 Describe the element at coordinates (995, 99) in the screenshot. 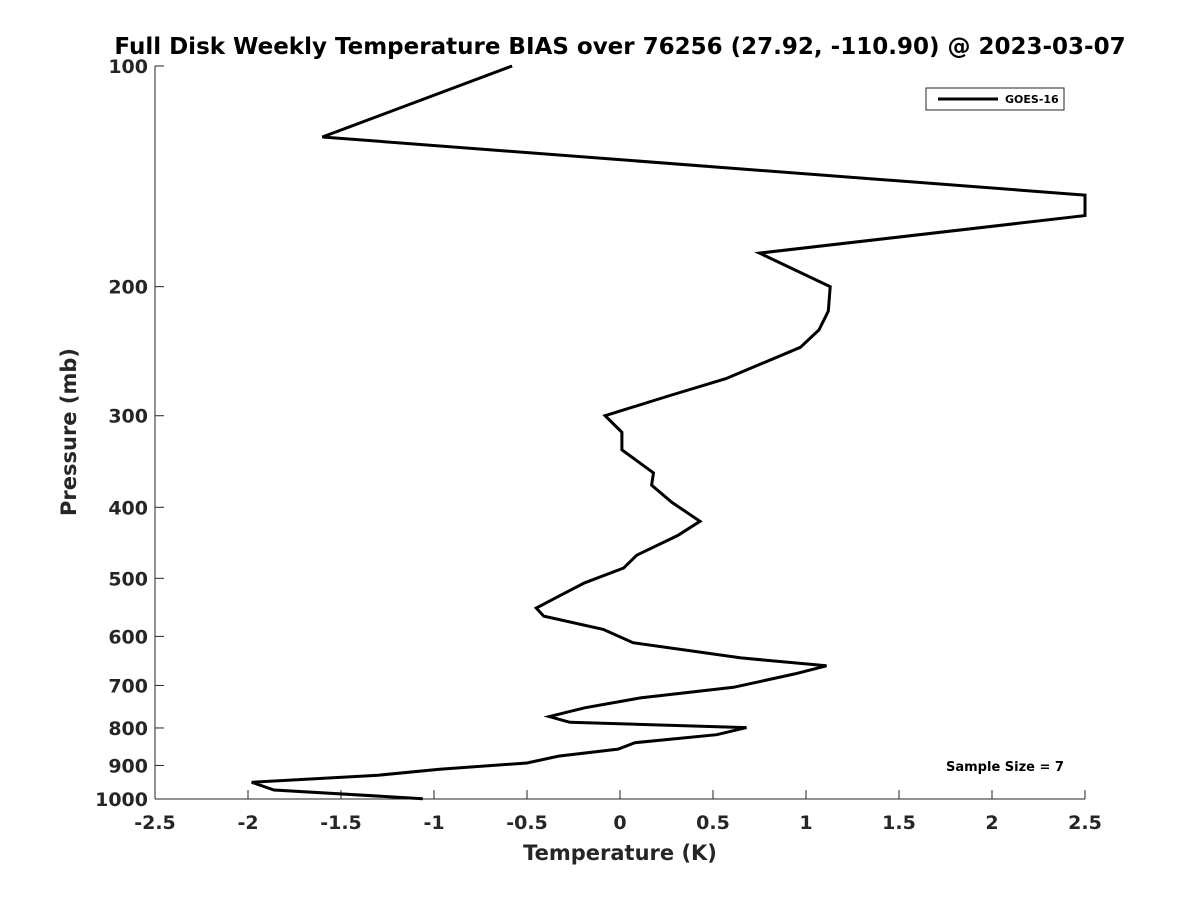

I see `legend: GOES-16` at that location.